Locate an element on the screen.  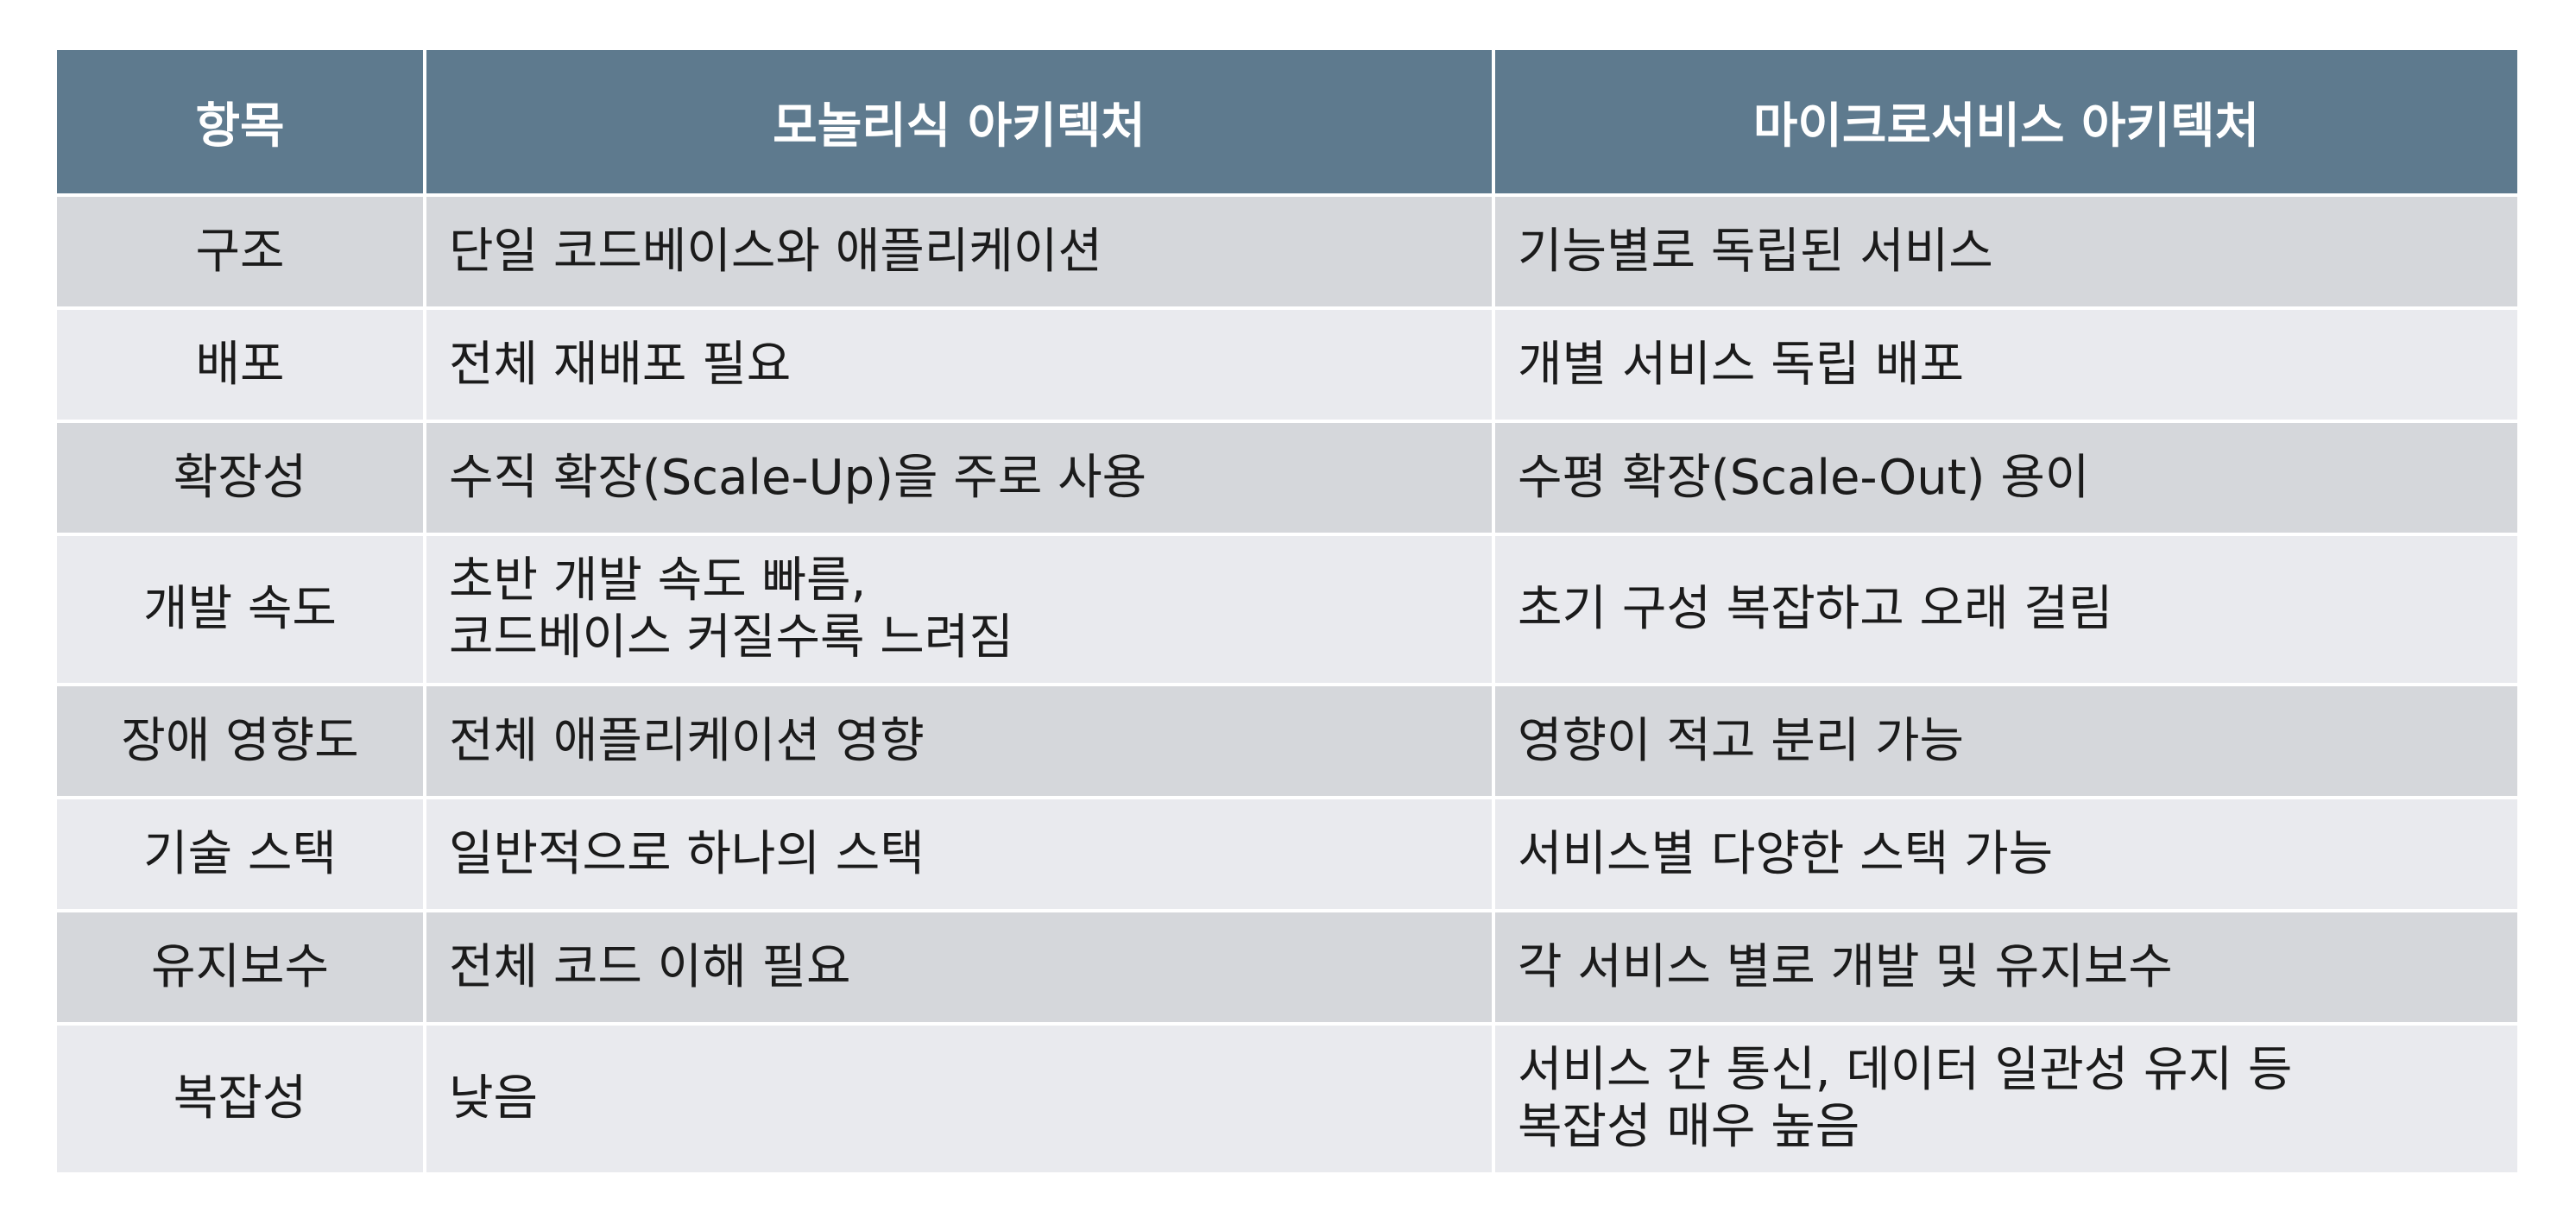
microservices-cell: 기능별로 독립된 서비스 is located at coordinates (2006, 251).